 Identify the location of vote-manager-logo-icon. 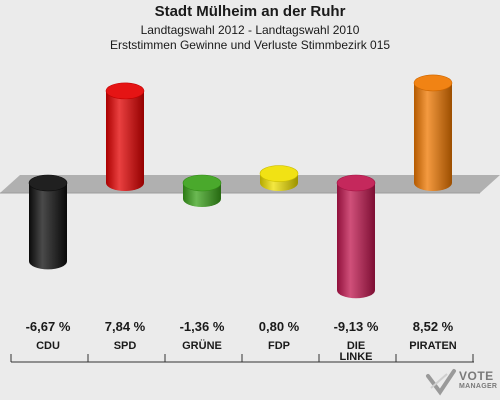
(441, 382).